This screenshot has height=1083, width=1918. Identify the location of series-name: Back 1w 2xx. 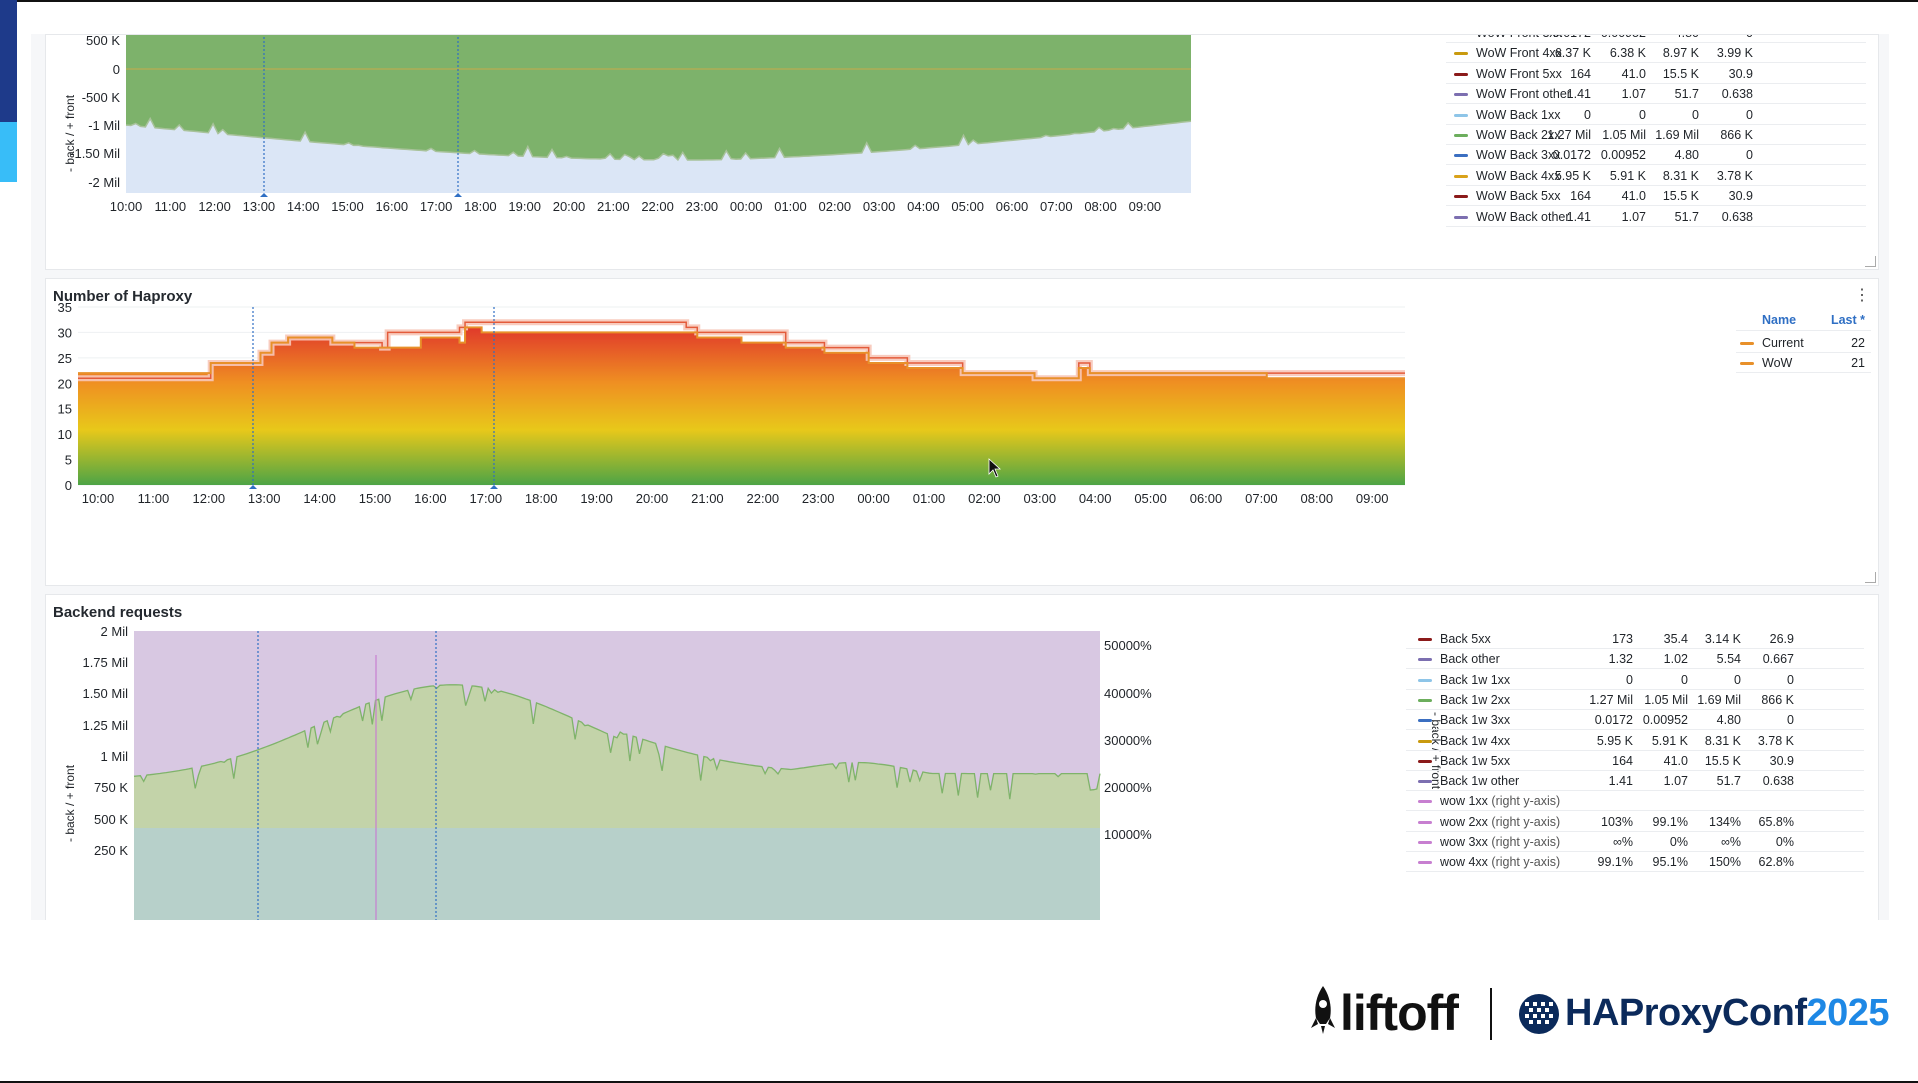
(1475, 699).